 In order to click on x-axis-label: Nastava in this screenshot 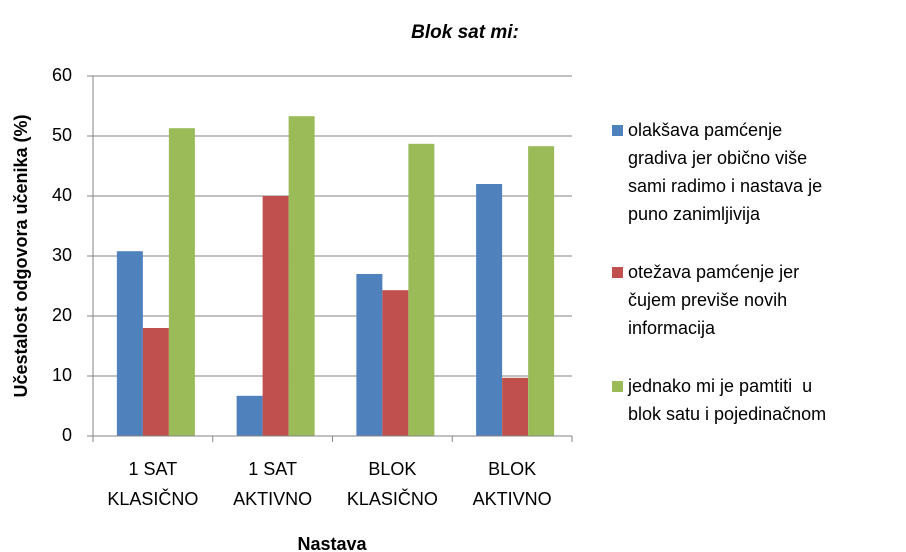, I will do `click(332, 543)`.